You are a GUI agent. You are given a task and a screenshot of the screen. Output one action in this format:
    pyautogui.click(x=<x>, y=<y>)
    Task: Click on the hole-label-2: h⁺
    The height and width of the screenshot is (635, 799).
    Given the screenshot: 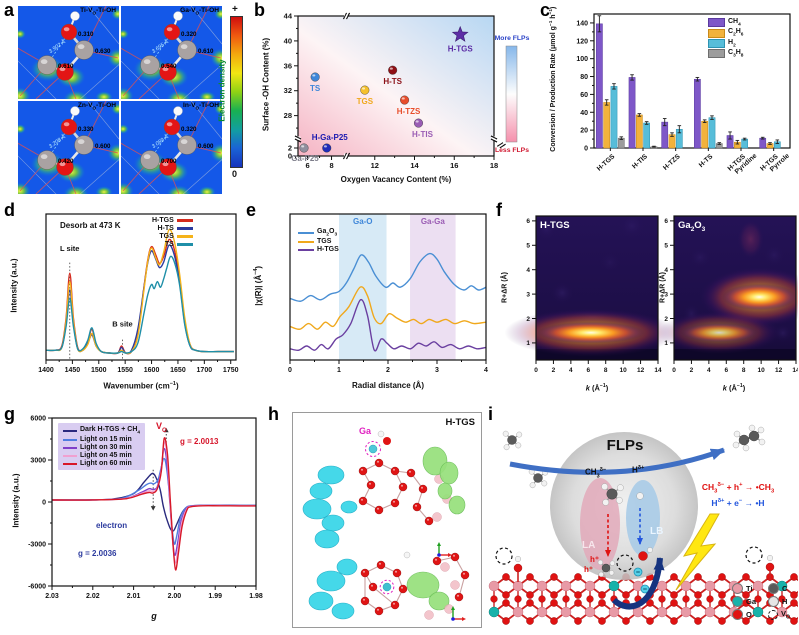 What is the action you would take?
    pyautogui.click(x=589, y=569)
    